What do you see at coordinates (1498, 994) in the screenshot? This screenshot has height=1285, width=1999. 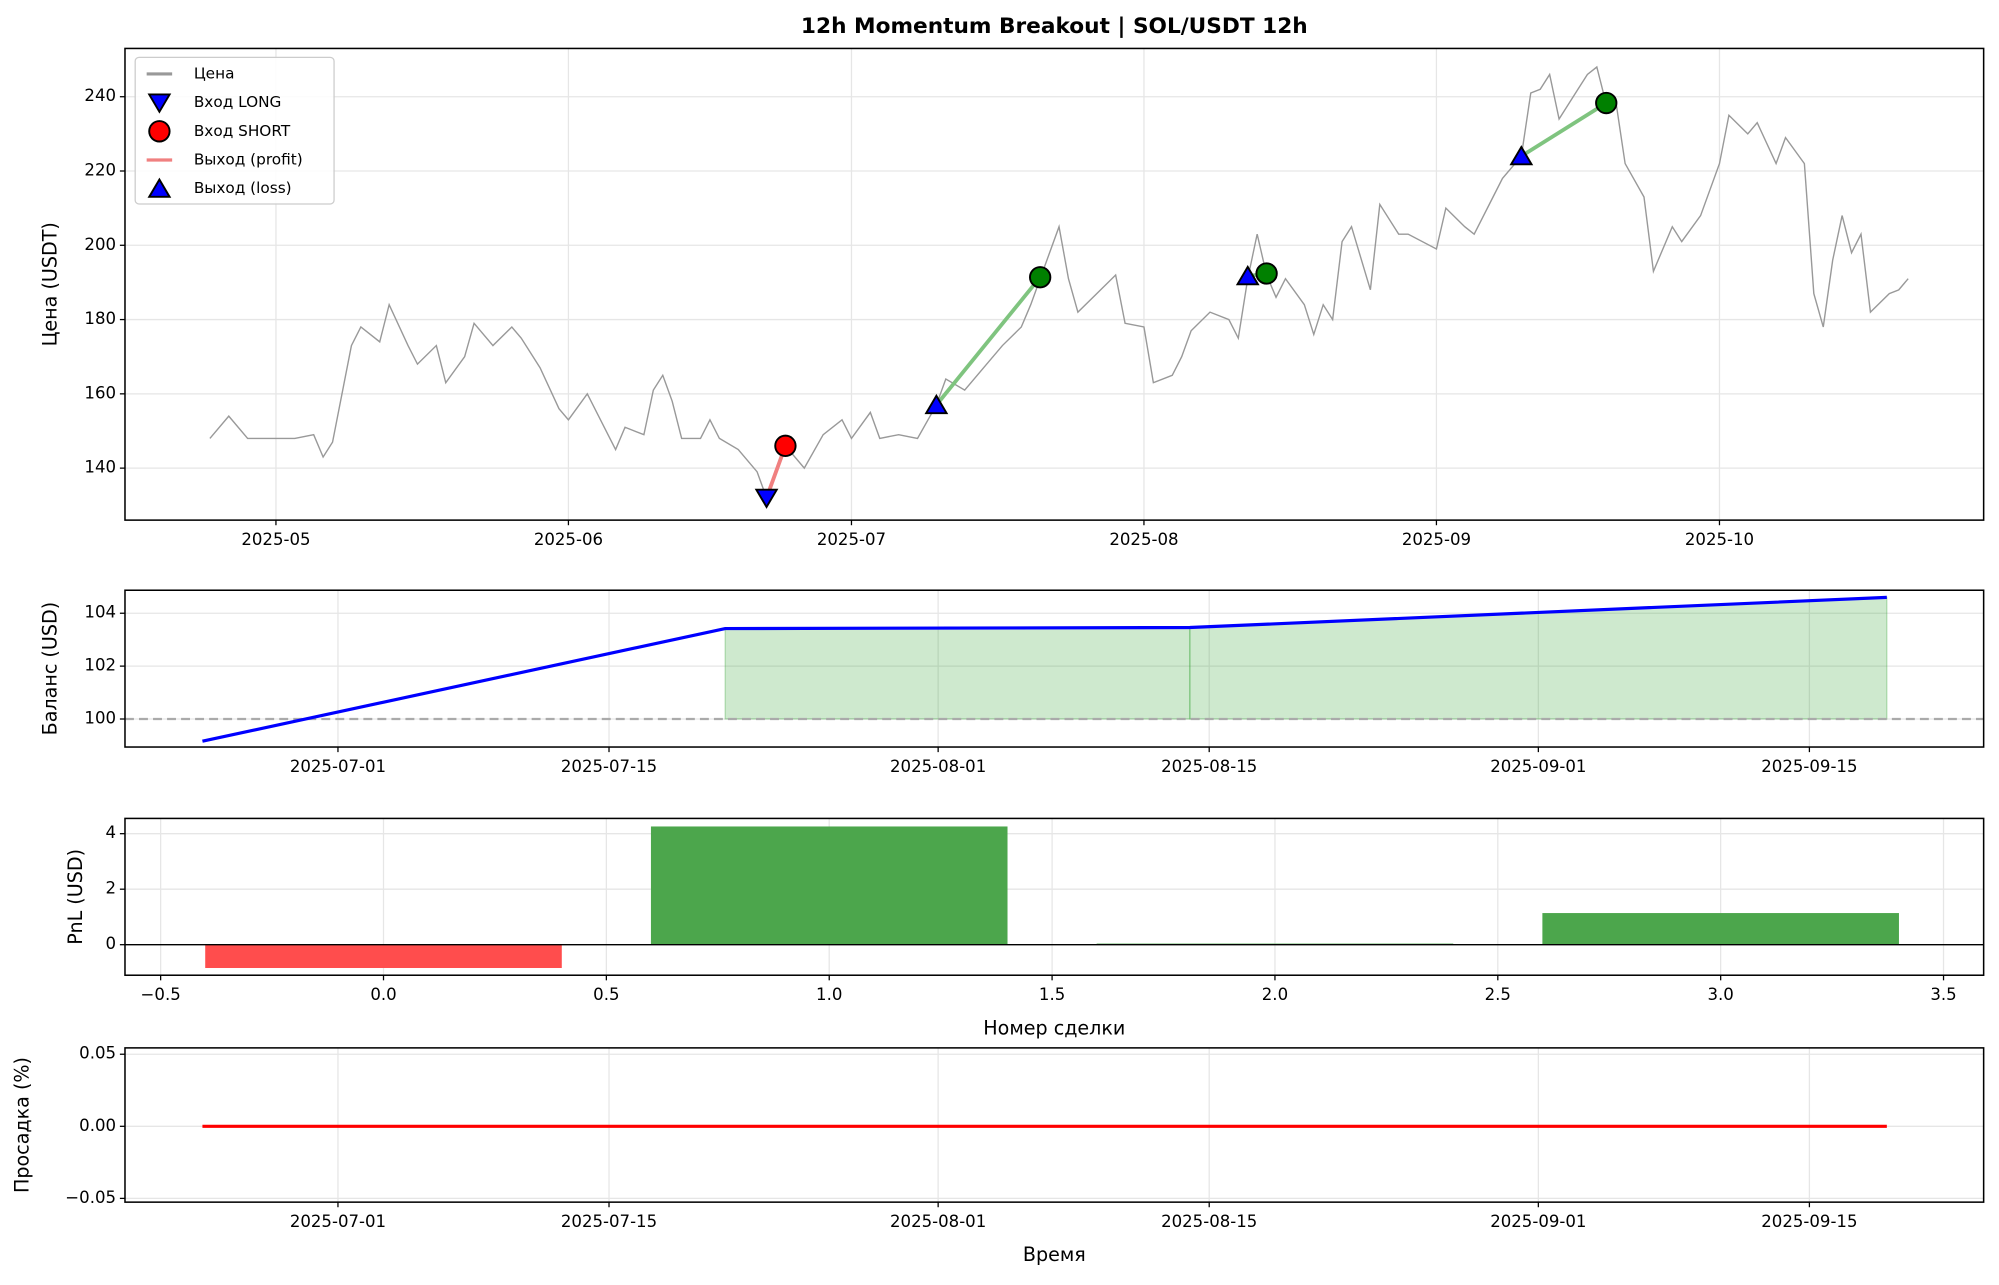 I see `x-tick-label: 2.5` at bounding box center [1498, 994].